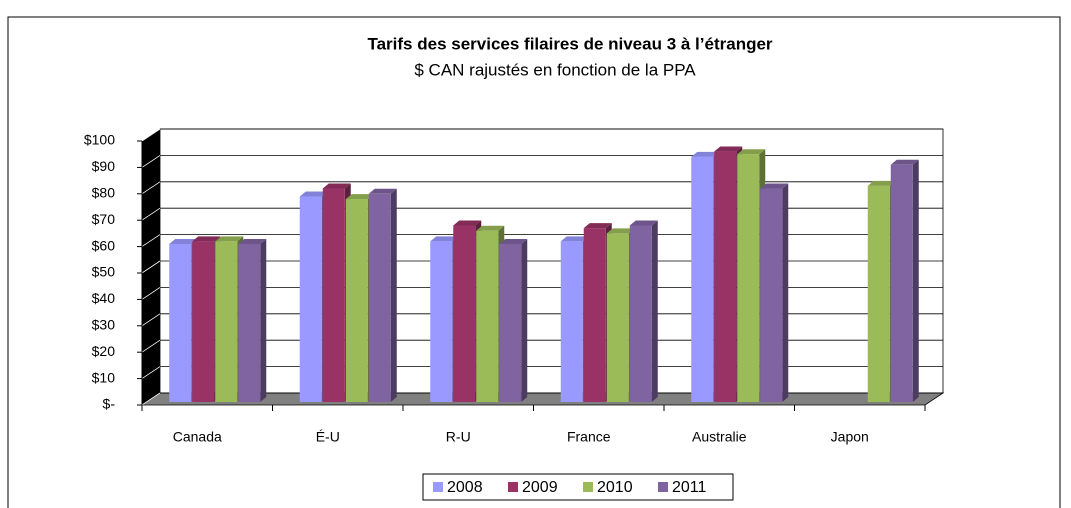  I want to click on x-tick-label: Australie, so click(719, 437).